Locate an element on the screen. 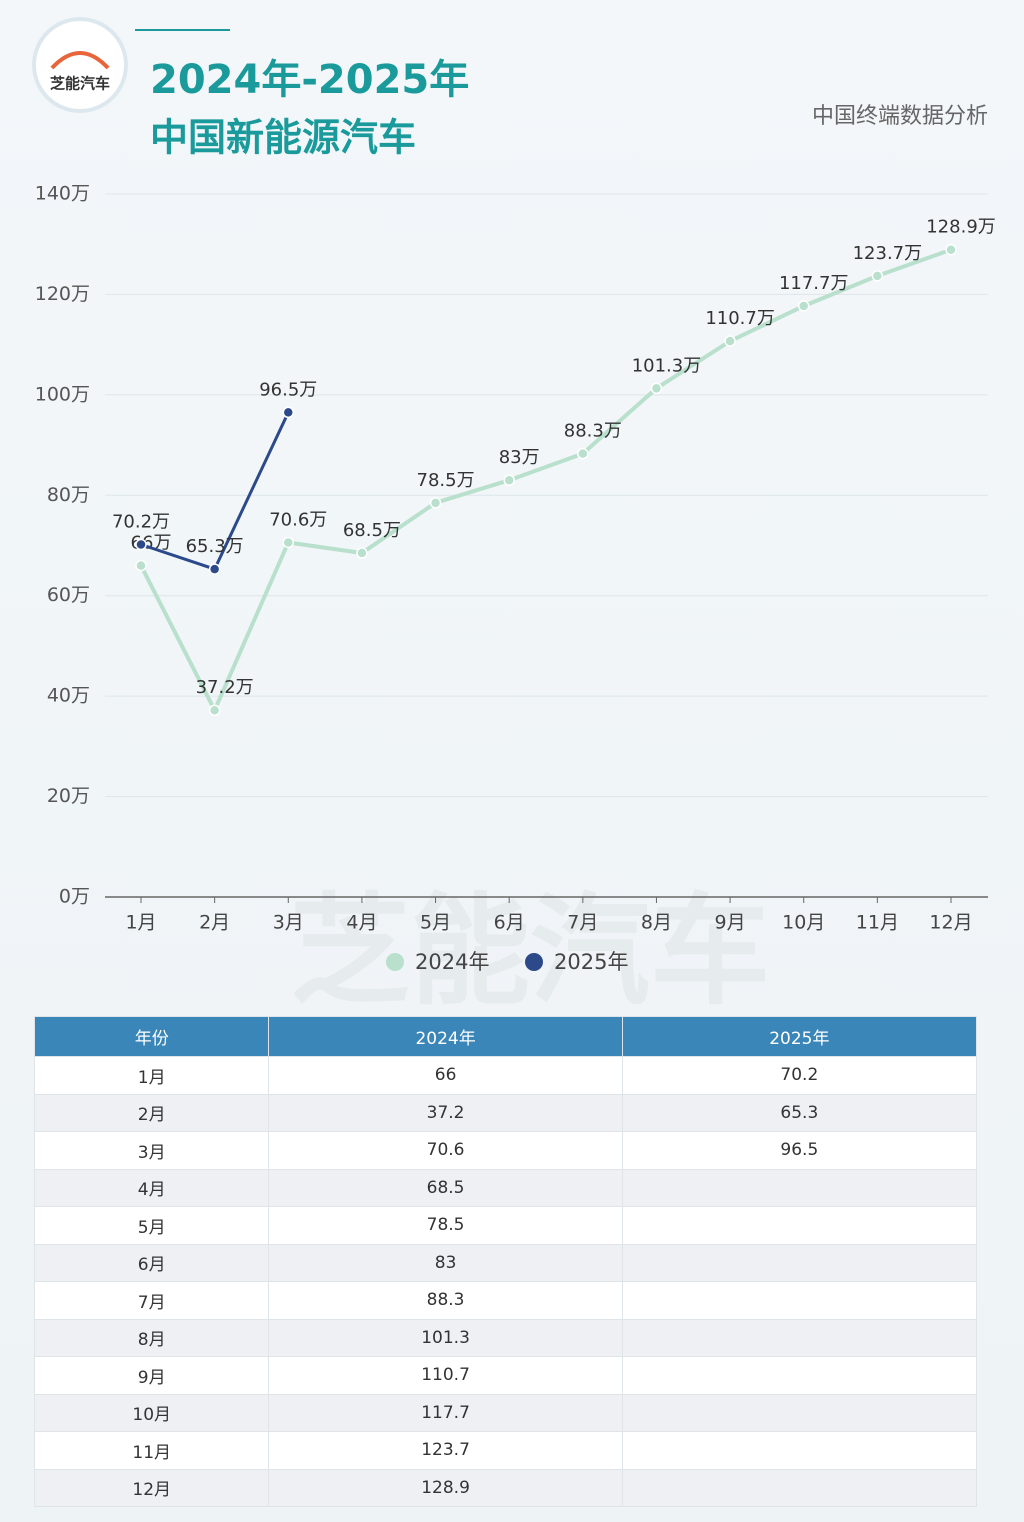  data-label: 123.7万 is located at coordinates (888, 253).